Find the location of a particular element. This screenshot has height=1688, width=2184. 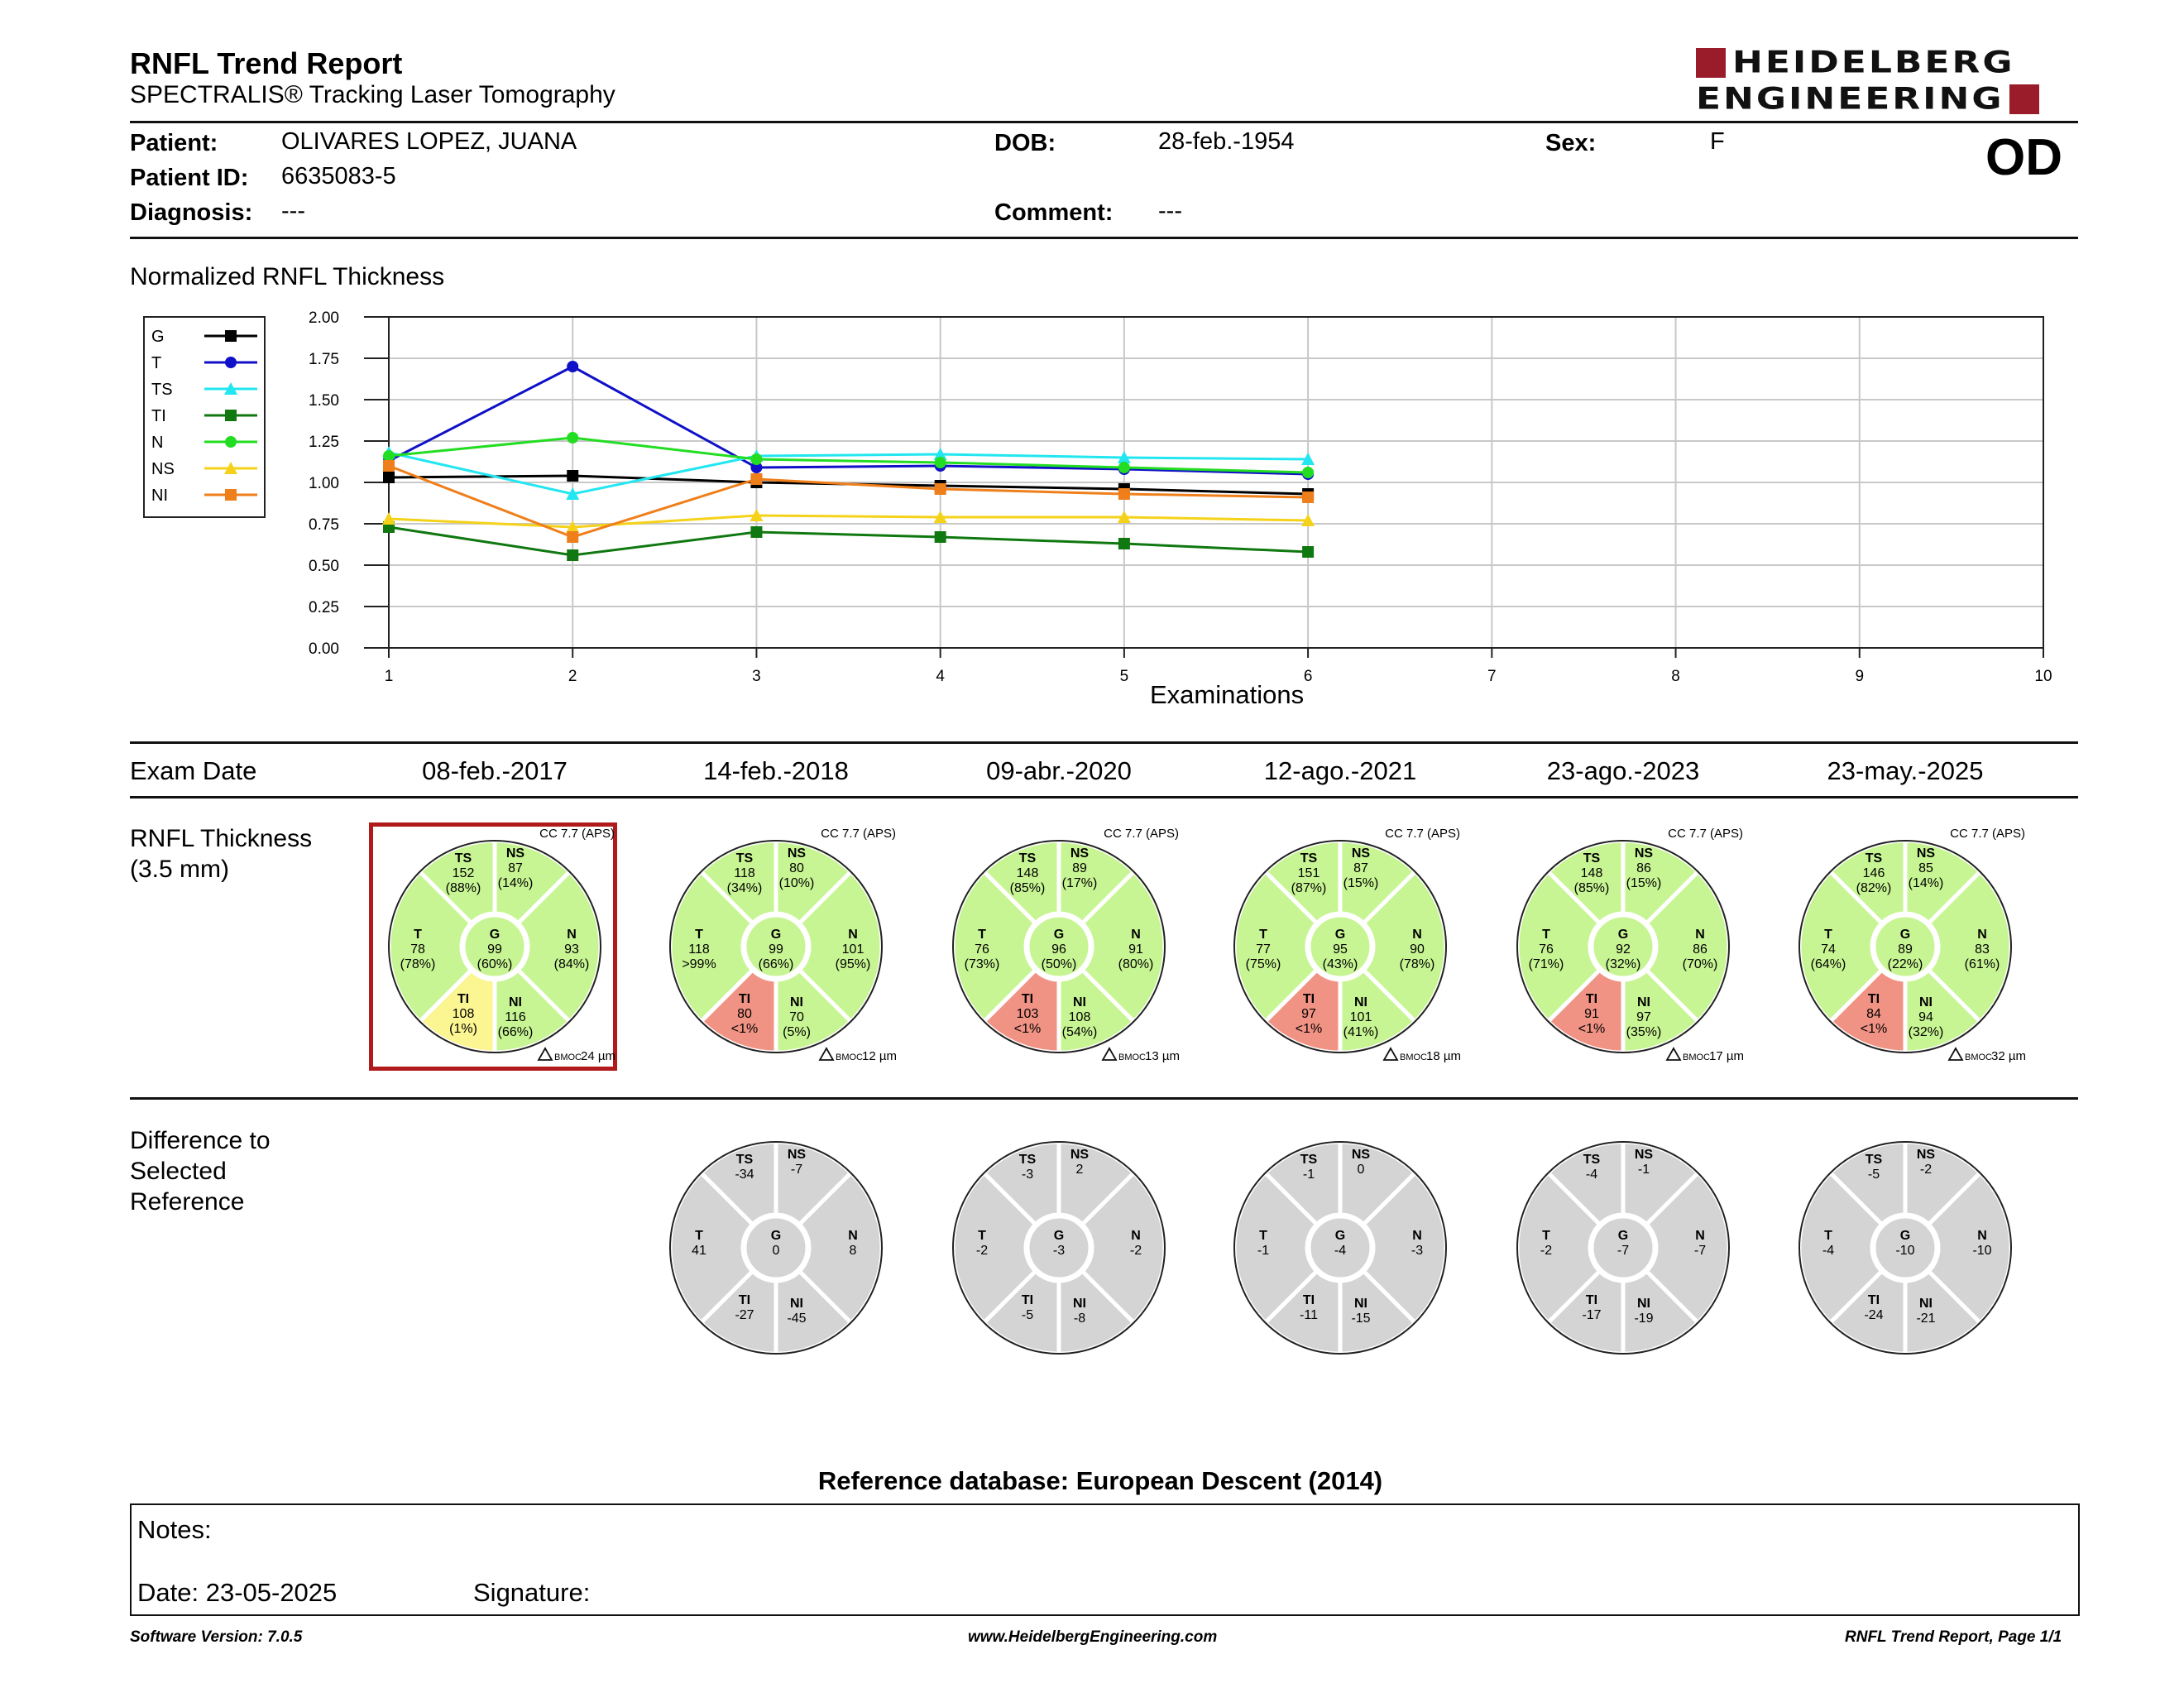

patient-rule is located at coordinates (1104, 238).